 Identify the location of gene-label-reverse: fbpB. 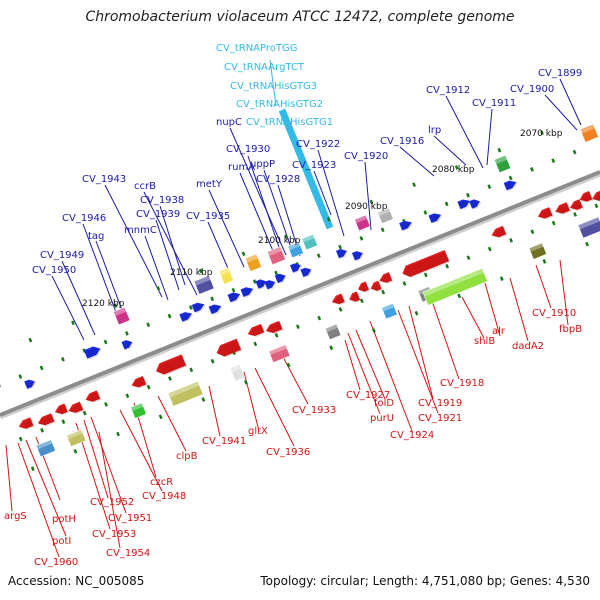
(570, 329).